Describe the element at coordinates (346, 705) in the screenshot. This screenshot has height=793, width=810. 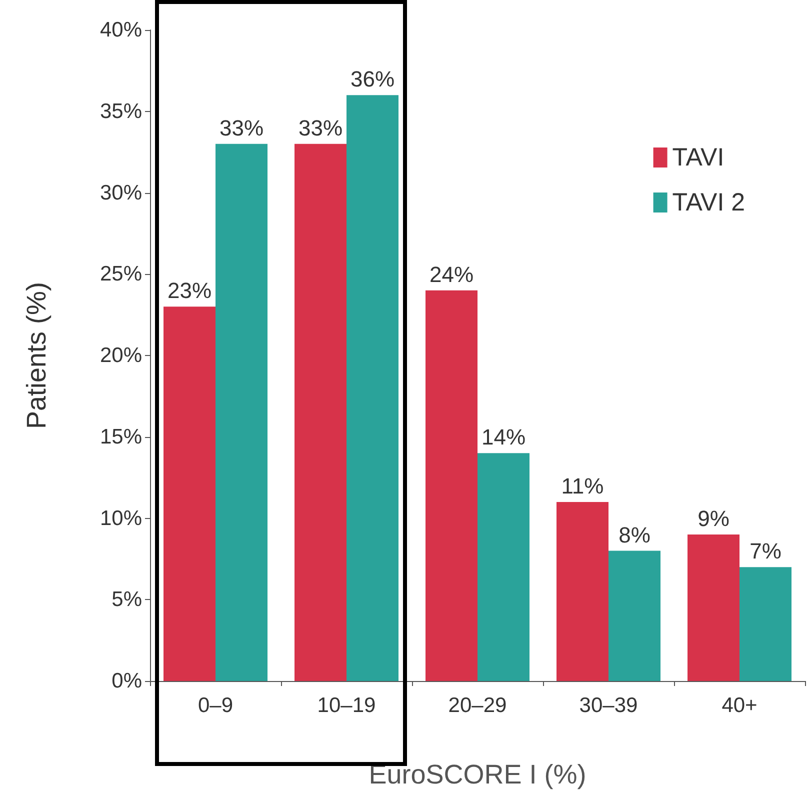
I see `x-tick-label: 10–19` at that location.